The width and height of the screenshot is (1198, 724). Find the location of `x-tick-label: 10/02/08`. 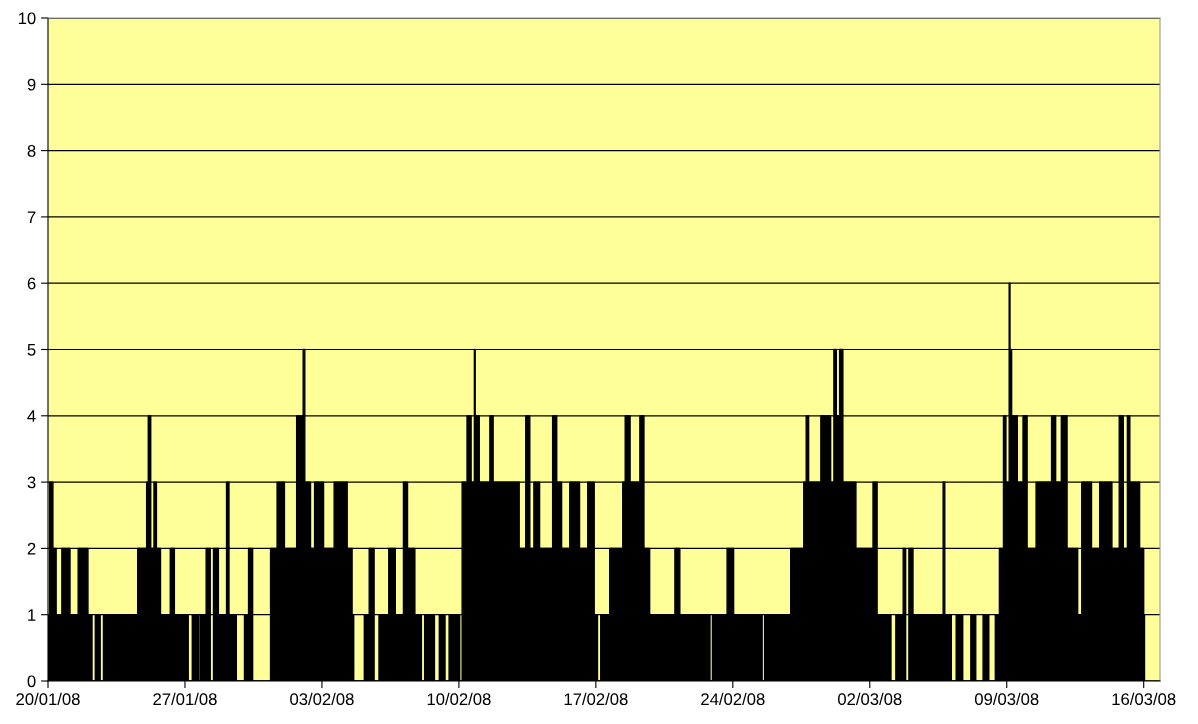

x-tick-label: 10/02/08 is located at coordinates (459, 699).